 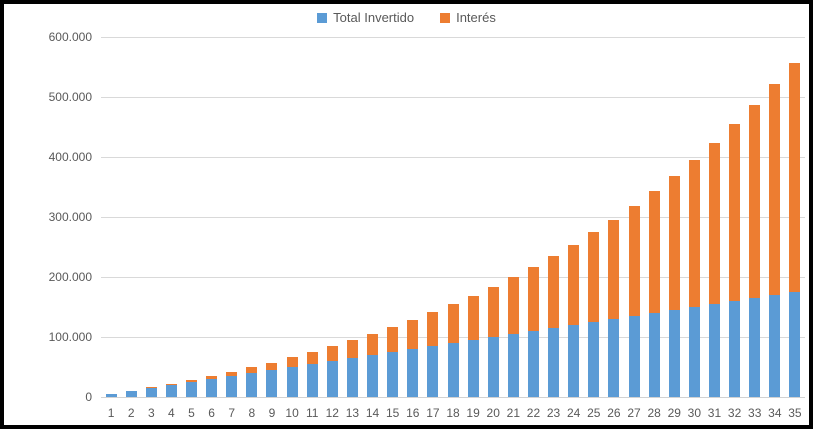 I want to click on x-axis-tick-label: 32, so click(x=734, y=413).